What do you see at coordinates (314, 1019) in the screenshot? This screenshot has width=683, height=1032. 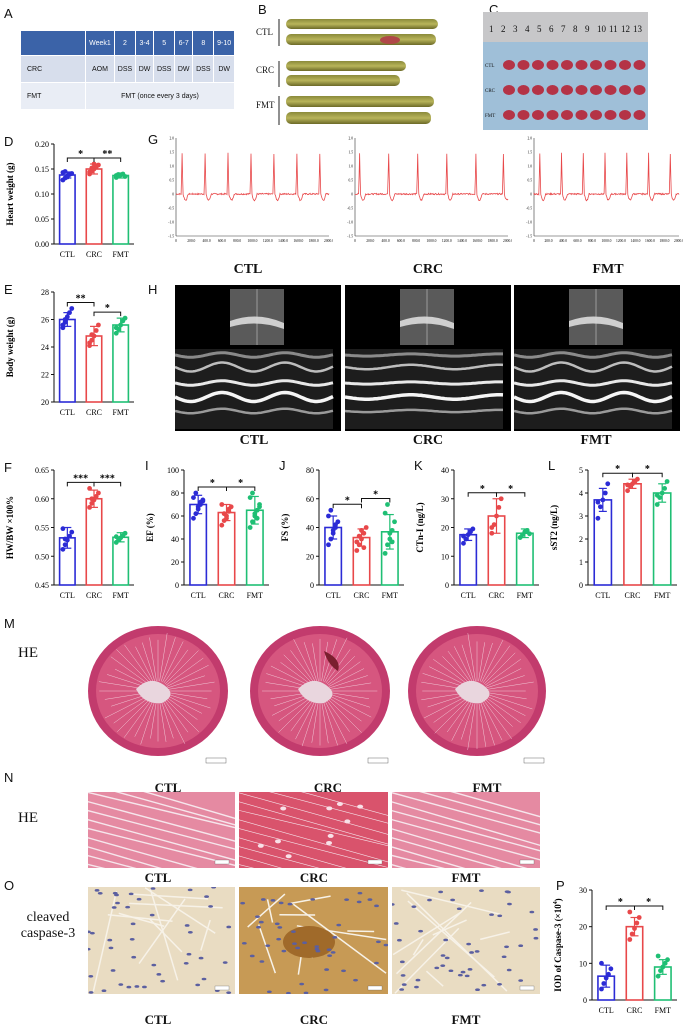 I see `ihc-caption-crc: CRC` at bounding box center [314, 1019].